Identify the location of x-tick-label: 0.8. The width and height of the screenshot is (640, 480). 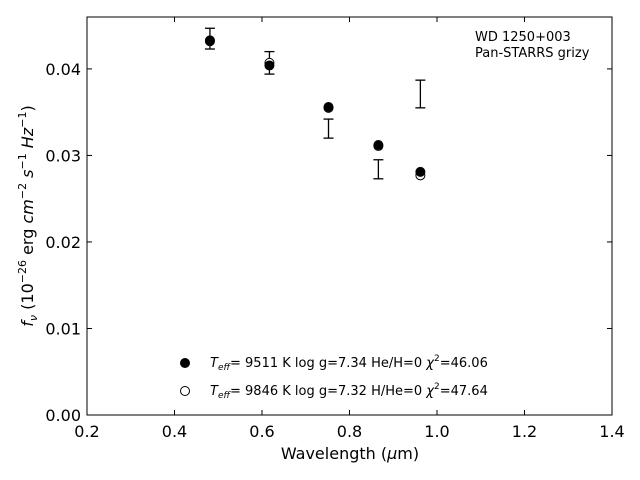
(349, 431).